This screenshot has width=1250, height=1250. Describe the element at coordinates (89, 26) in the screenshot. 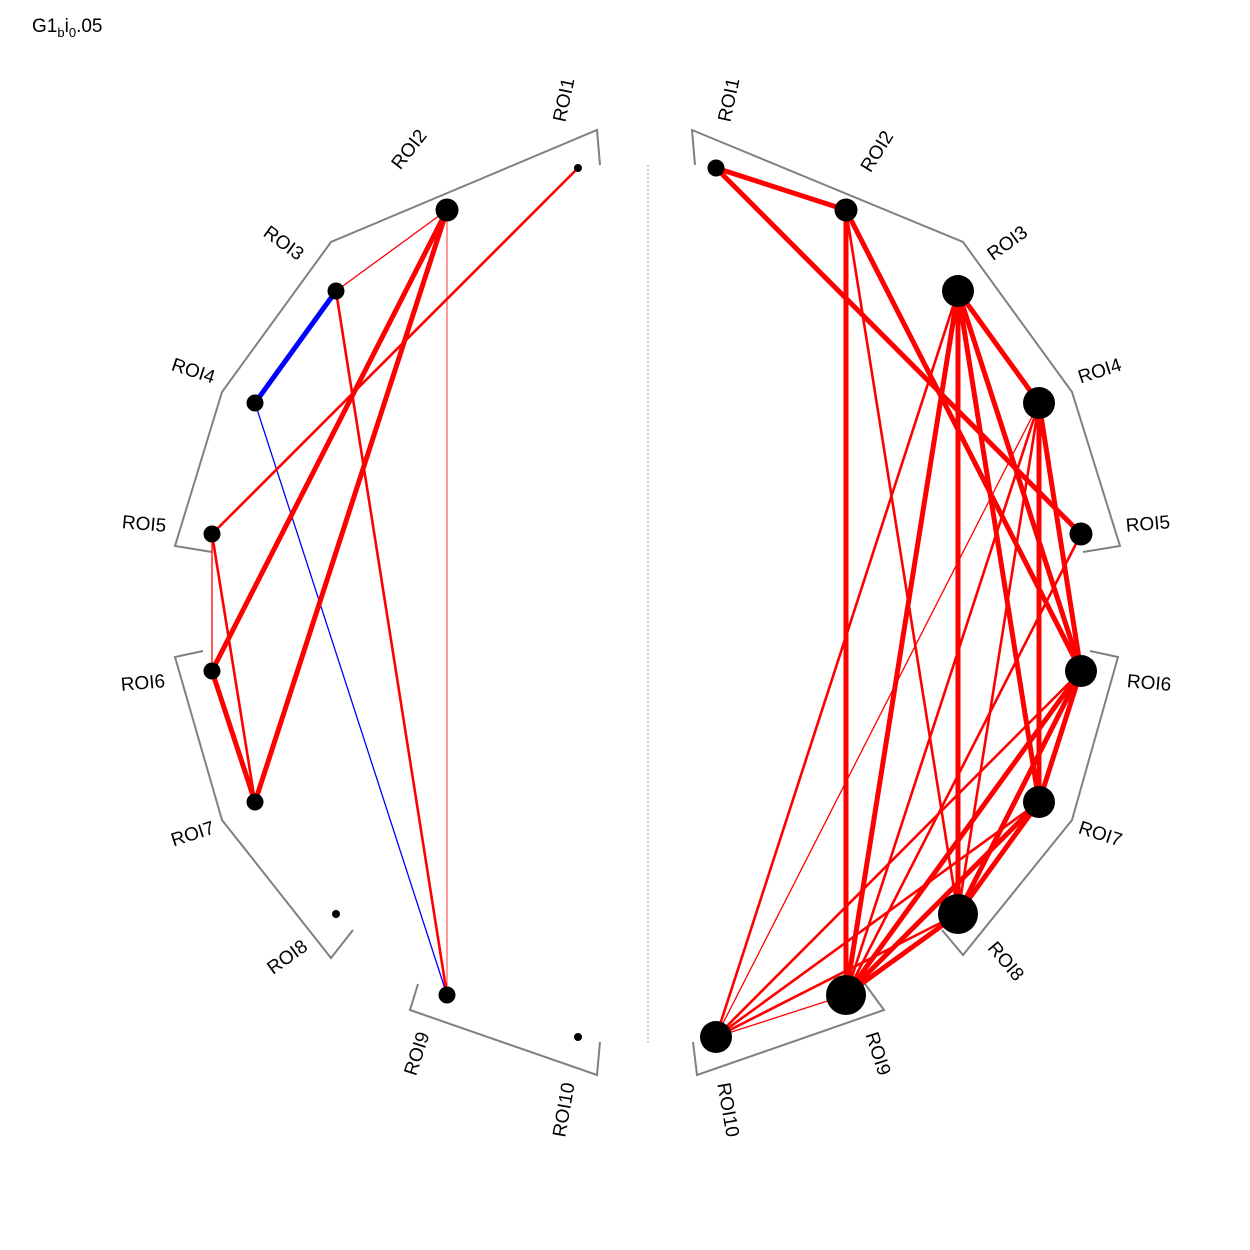

I see `title-suffix: .05` at that location.